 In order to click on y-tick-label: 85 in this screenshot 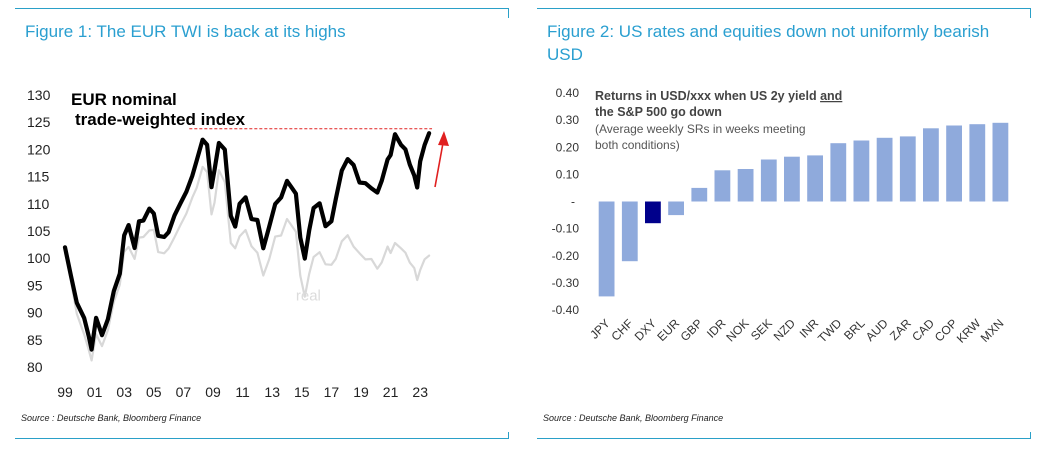, I will do `click(35, 340)`.